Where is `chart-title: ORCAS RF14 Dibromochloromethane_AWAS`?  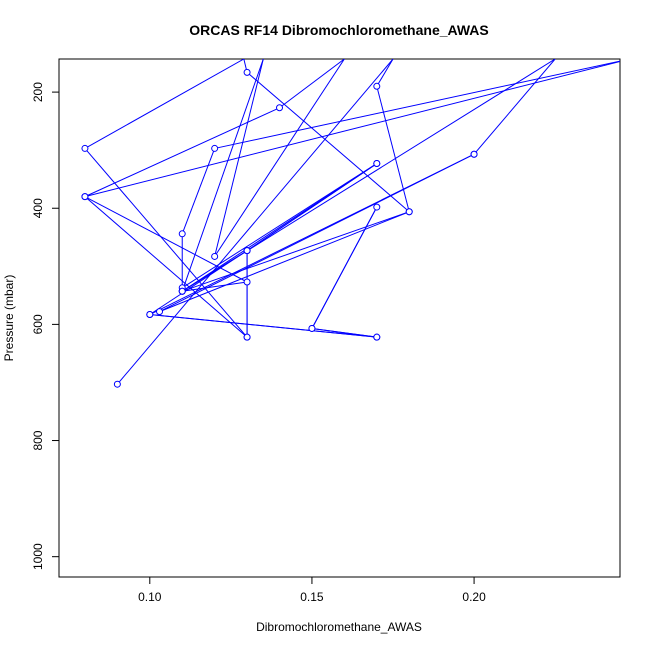
chart-title: ORCAS RF14 Dibromochloromethane_AWAS is located at coordinates (339, 30).